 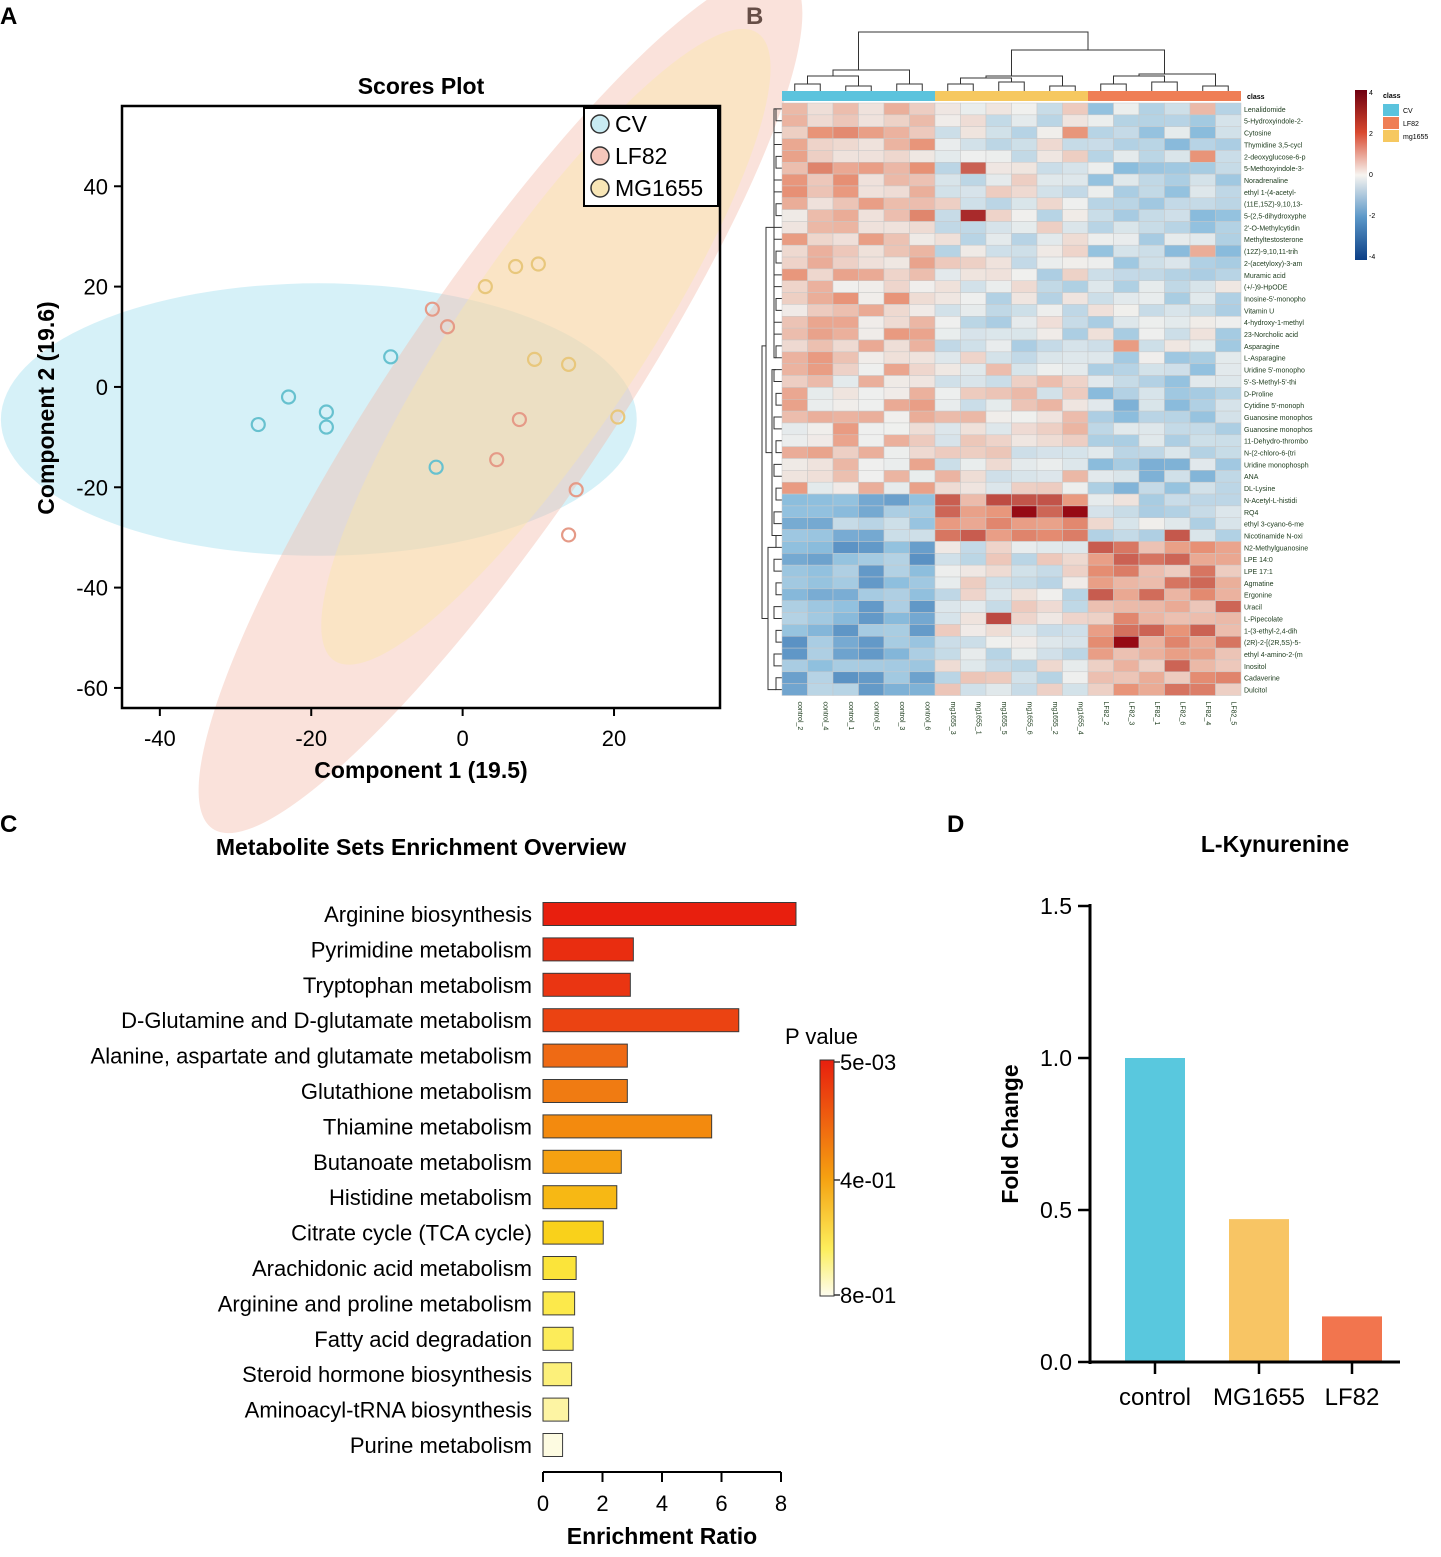 I want to click on enrichment-category-label: D-Glutamine and D-glutamate metabolism, so click(x=326, y=1020).